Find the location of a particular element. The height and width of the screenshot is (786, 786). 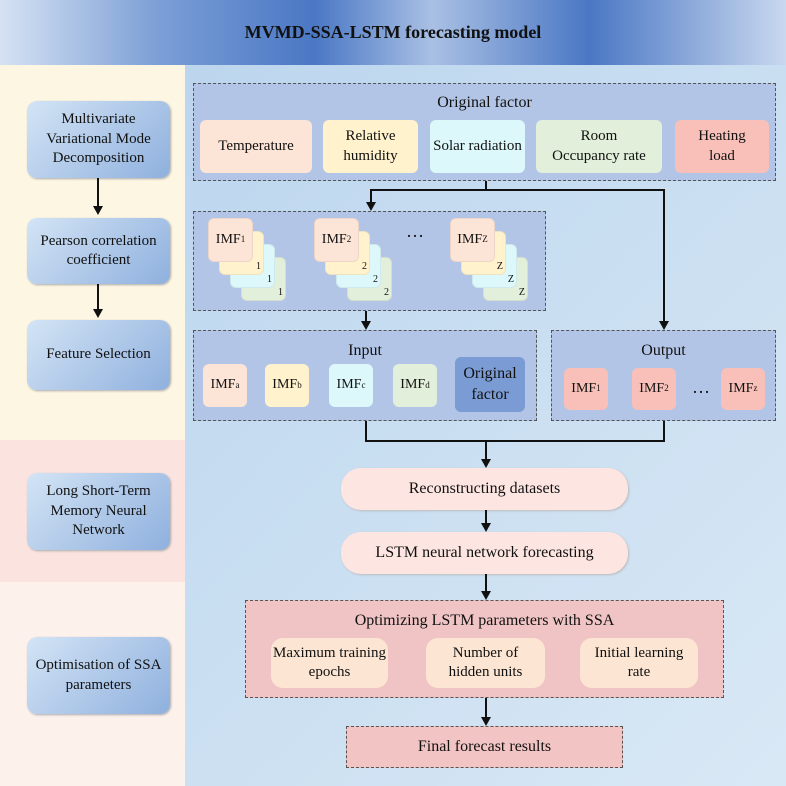

step-pearson: Pearson correlation coefficient is located at coordinates (98, 251).